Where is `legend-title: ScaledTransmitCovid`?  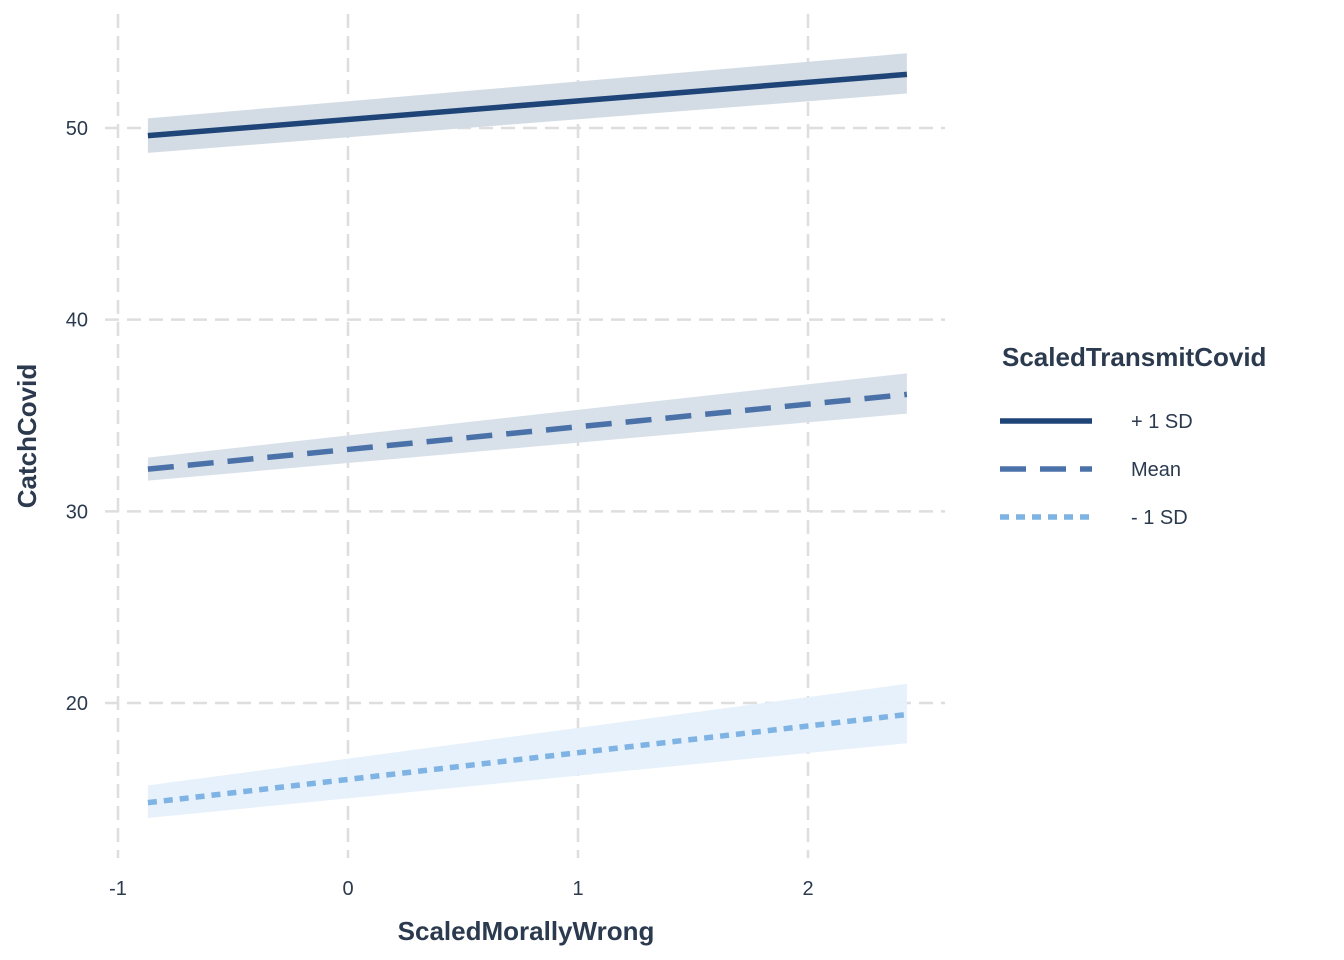
legend-title: ScaledTransmitCovid is located at coordinates (1134, 357).